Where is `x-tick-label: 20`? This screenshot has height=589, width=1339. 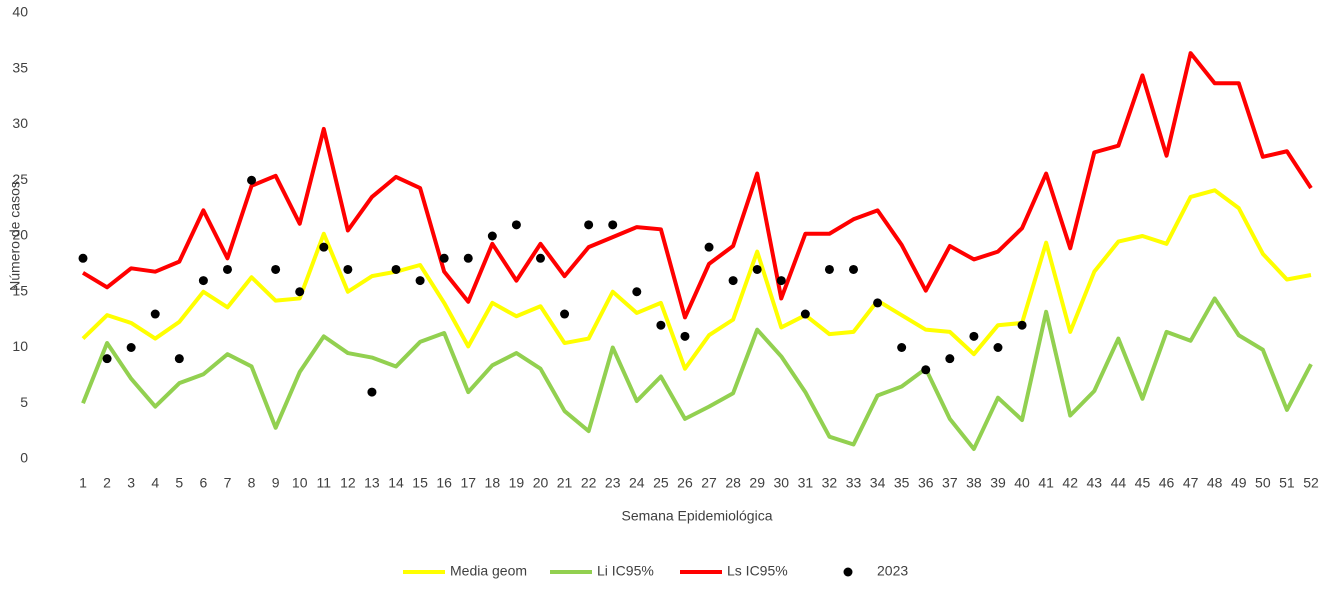
x-tick-label: 20 is located at coordinates (541, 483).